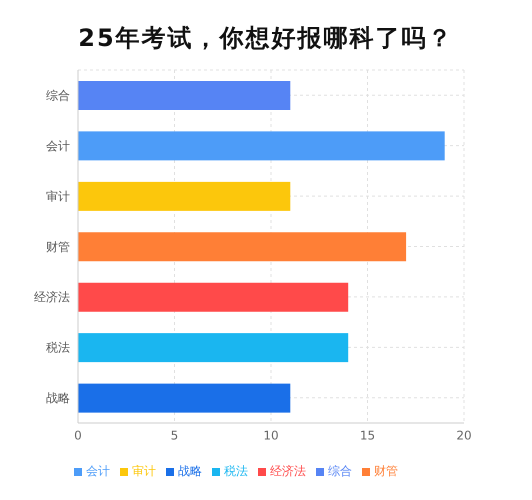 This screenshot has height=500, width=532. I want to click on legend-label: 税法, so click(236, 471).